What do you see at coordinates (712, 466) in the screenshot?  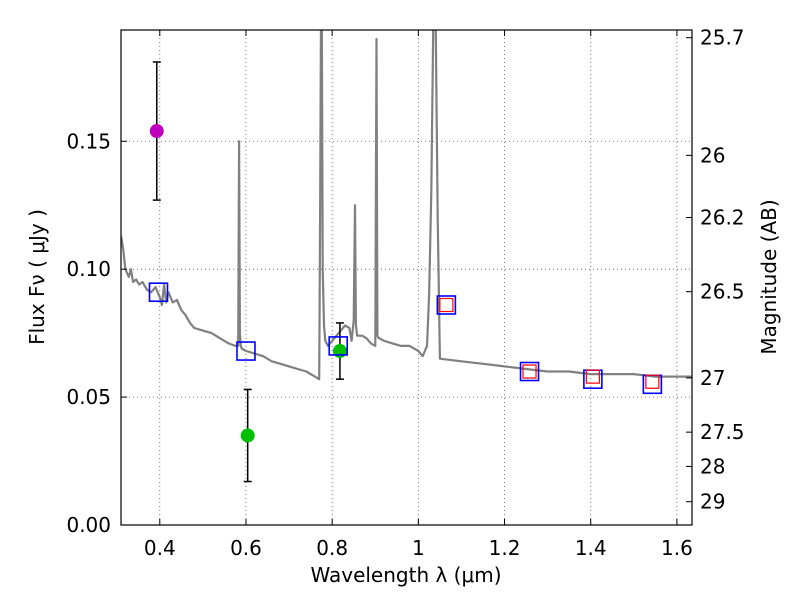 I see `y2-tick-label: 28` at bounding box center [712, 466].